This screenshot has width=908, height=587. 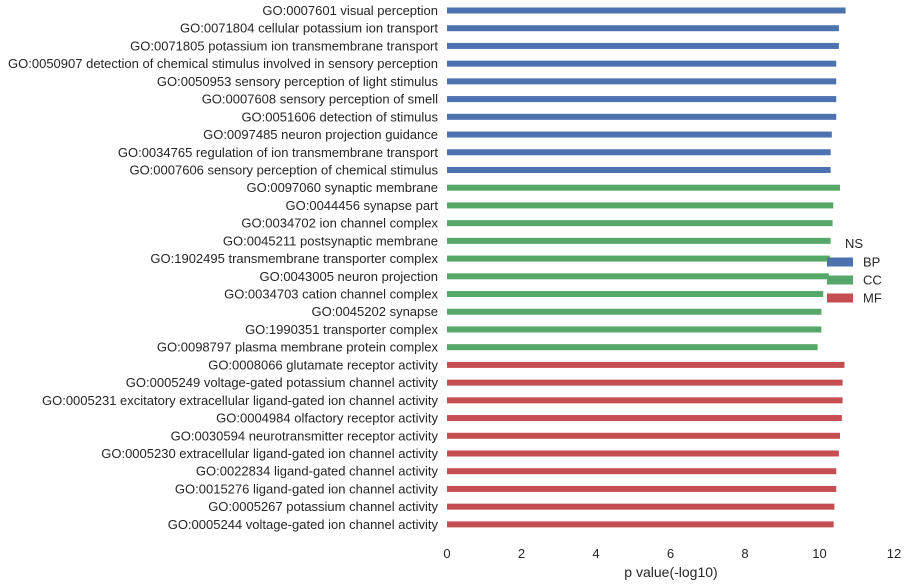 I want to click on x-tick-label: 10, so click(x=819, y=553).